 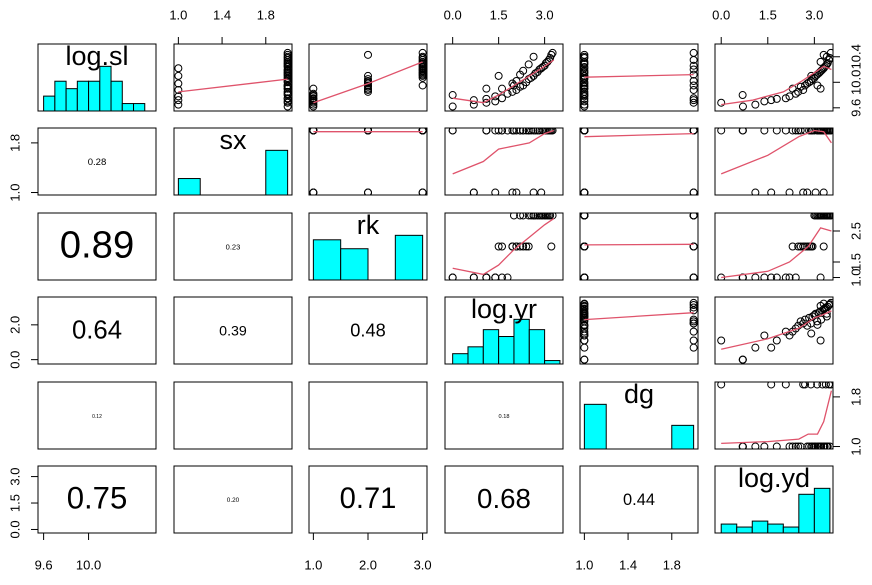 I want to click on panel: log.yd, so click(x=774, y=498).